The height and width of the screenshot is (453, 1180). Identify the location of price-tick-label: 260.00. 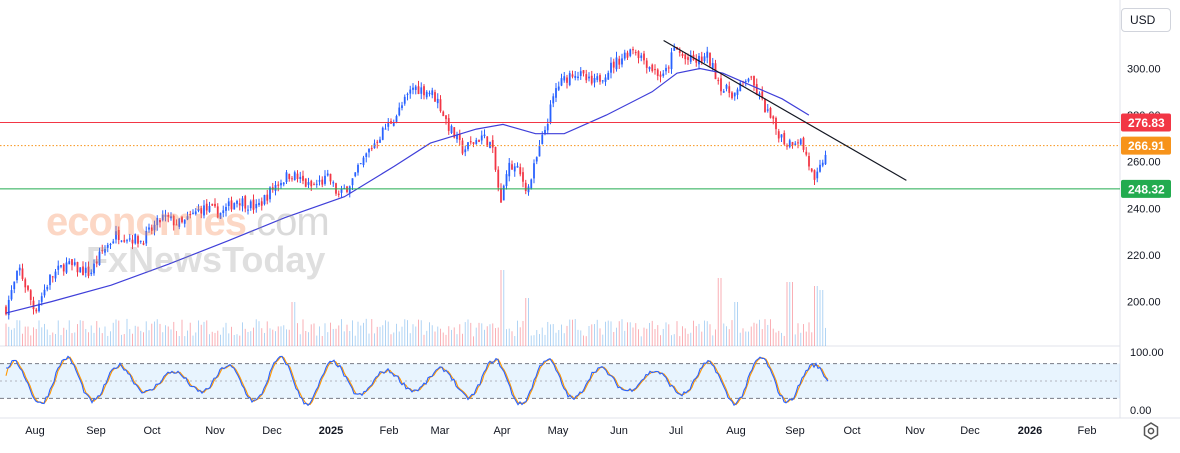
(1144, 163).